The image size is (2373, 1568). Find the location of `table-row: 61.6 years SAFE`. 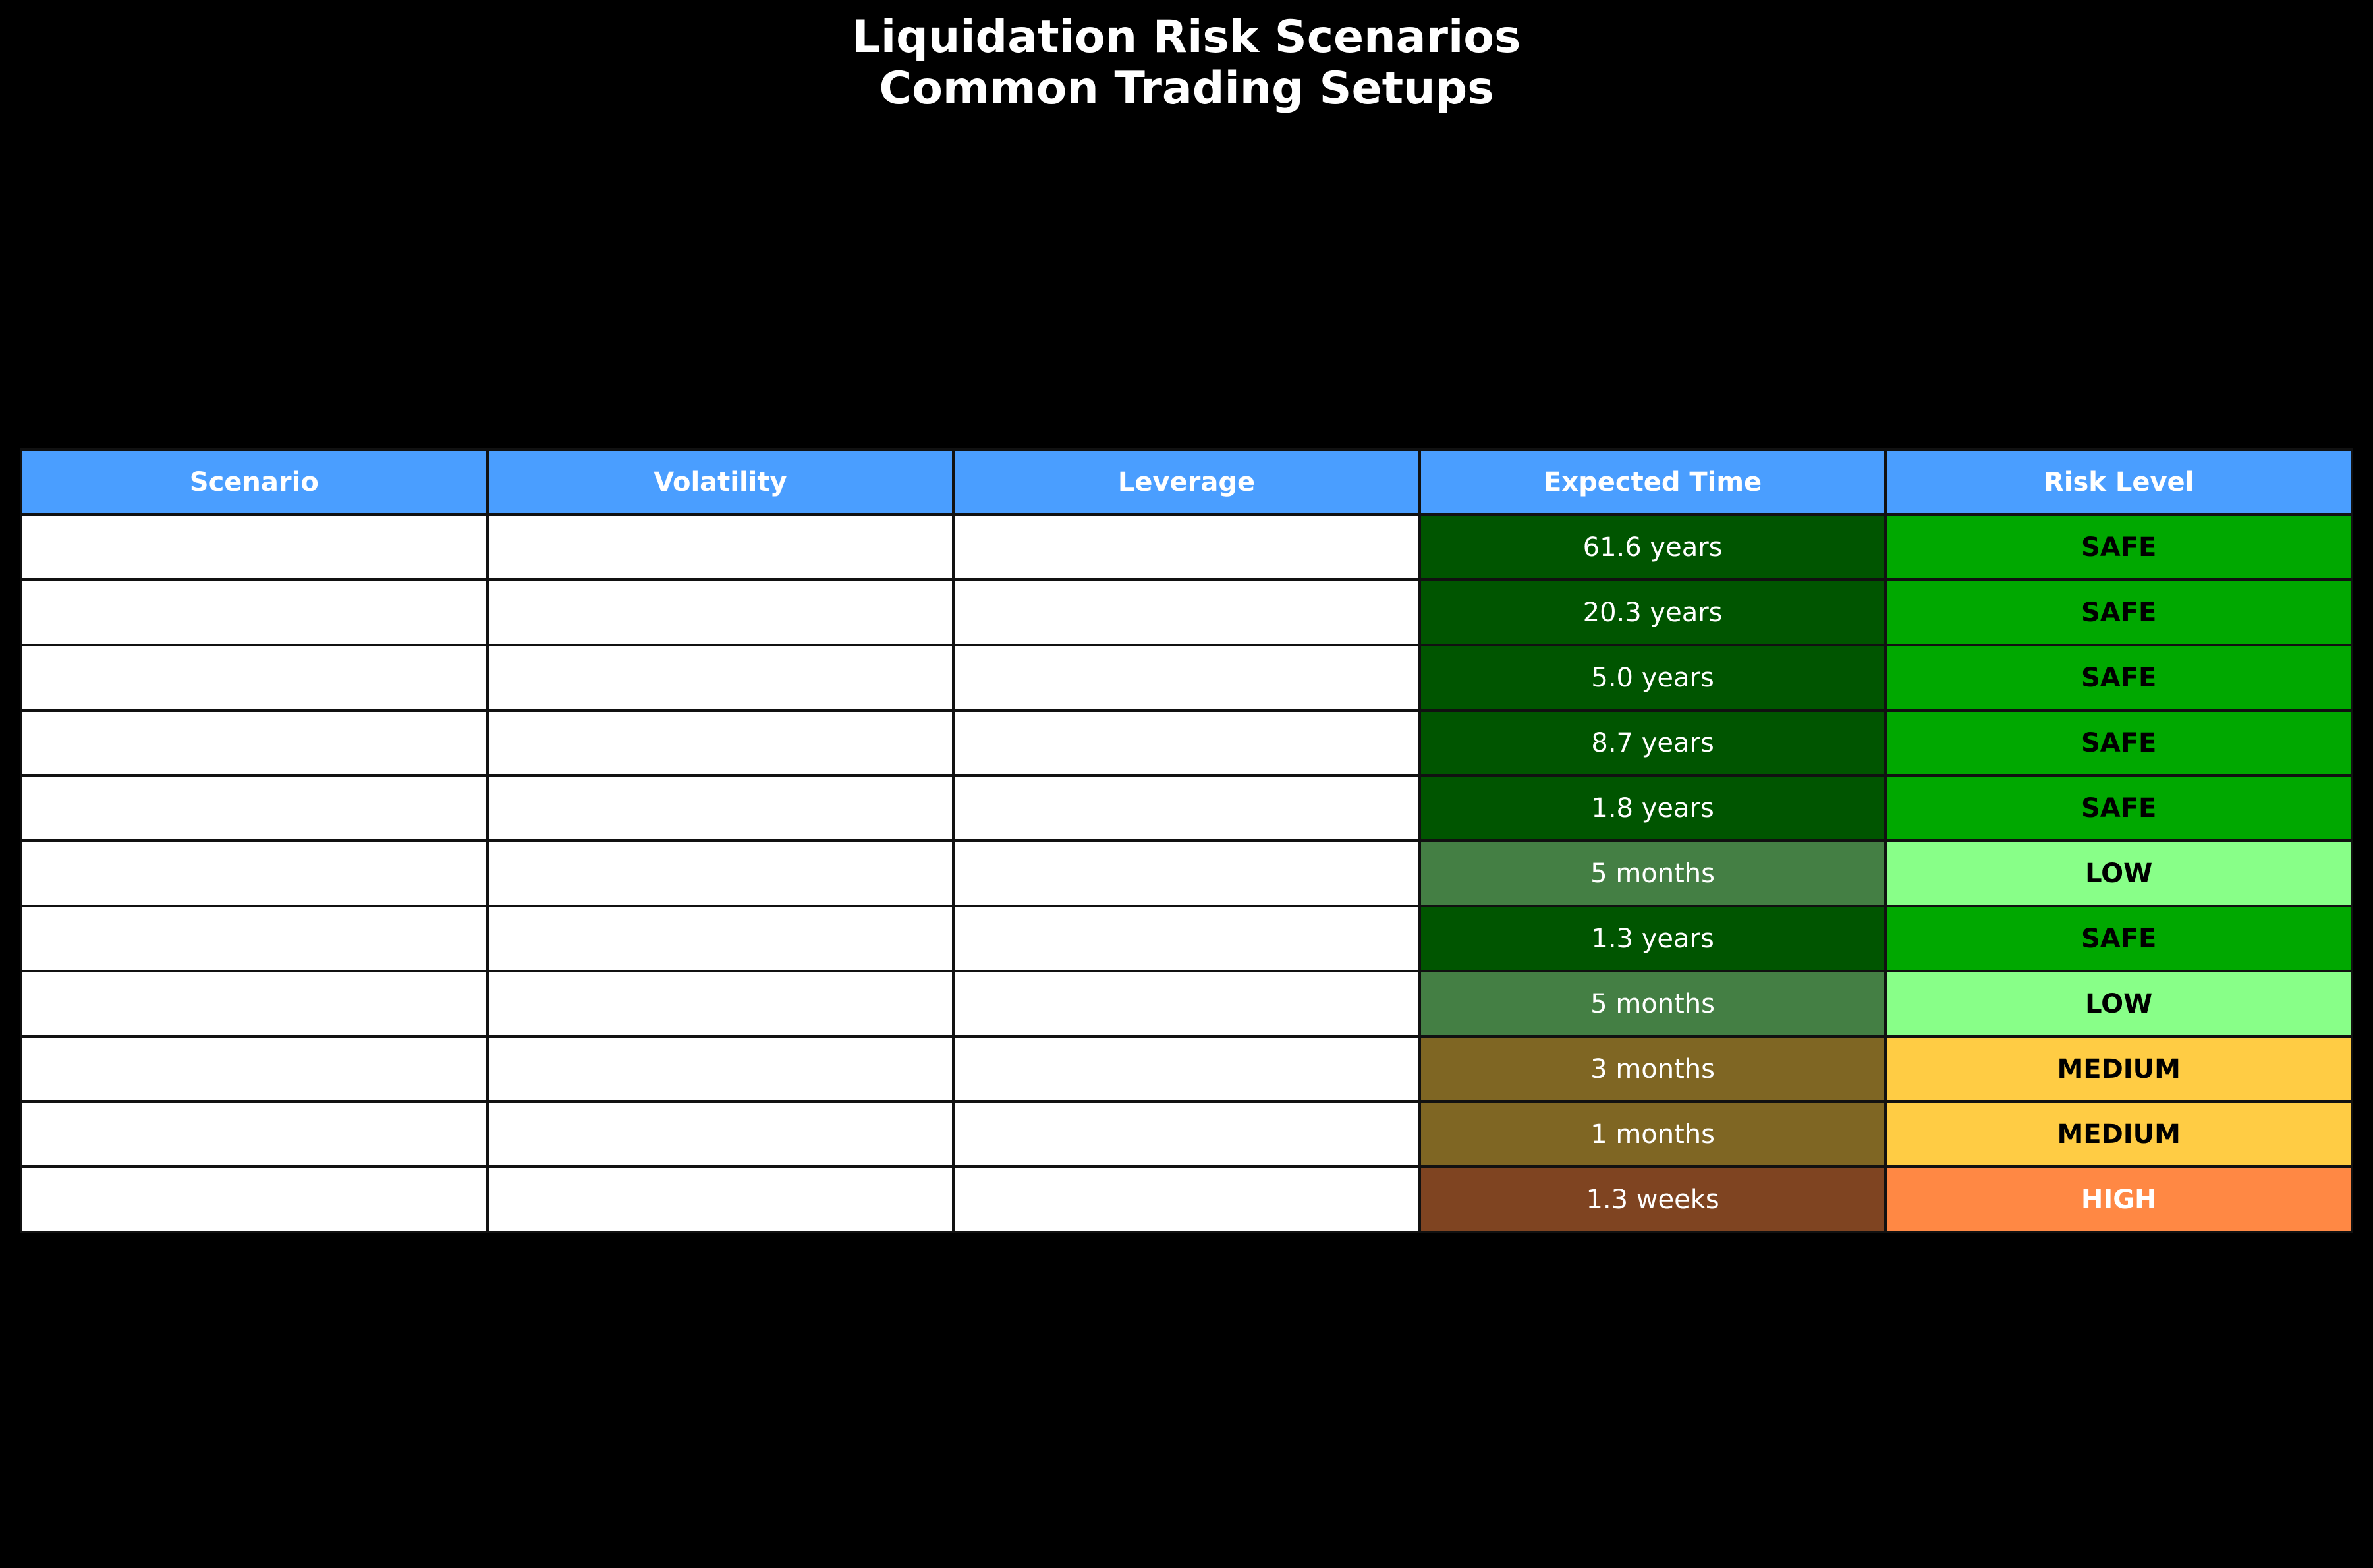

table-row: 61.6 years SAFE is located at coordinates (1186, 547).